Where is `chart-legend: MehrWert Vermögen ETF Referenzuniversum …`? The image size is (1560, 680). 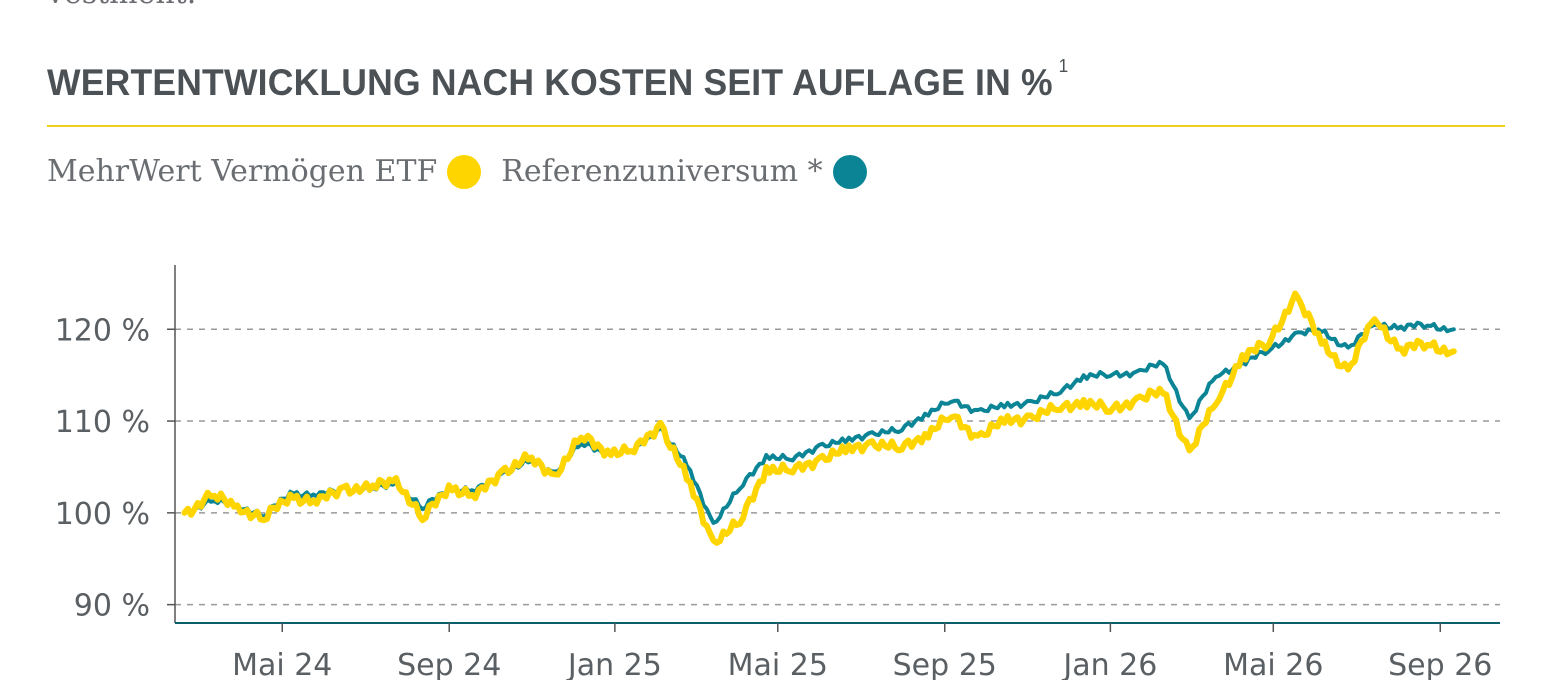
chart-legend: MehrWert Vermögen ETF Referenzuniversum … is located at coordinates (467, 171).